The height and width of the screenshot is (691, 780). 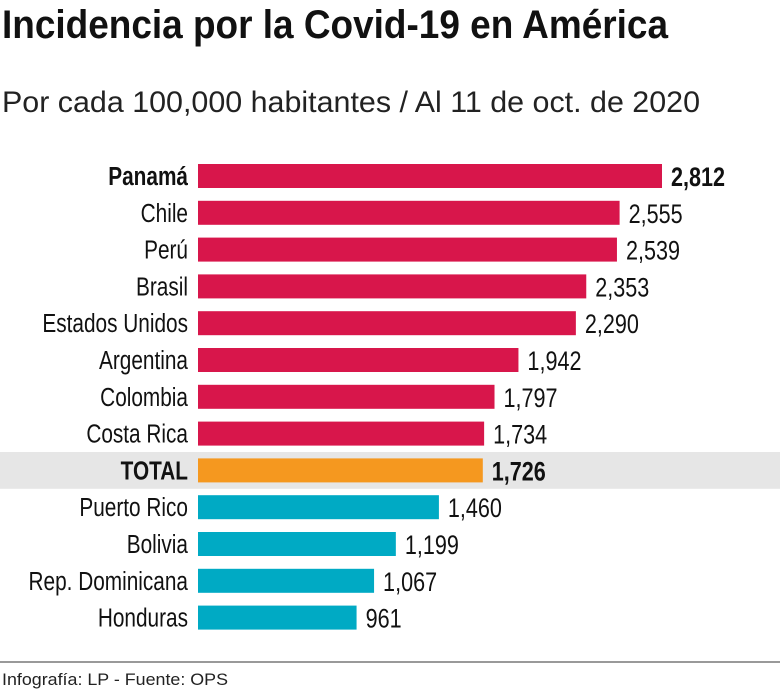 I want to click on bar-estados-unidos, so click(x=387, y=323).